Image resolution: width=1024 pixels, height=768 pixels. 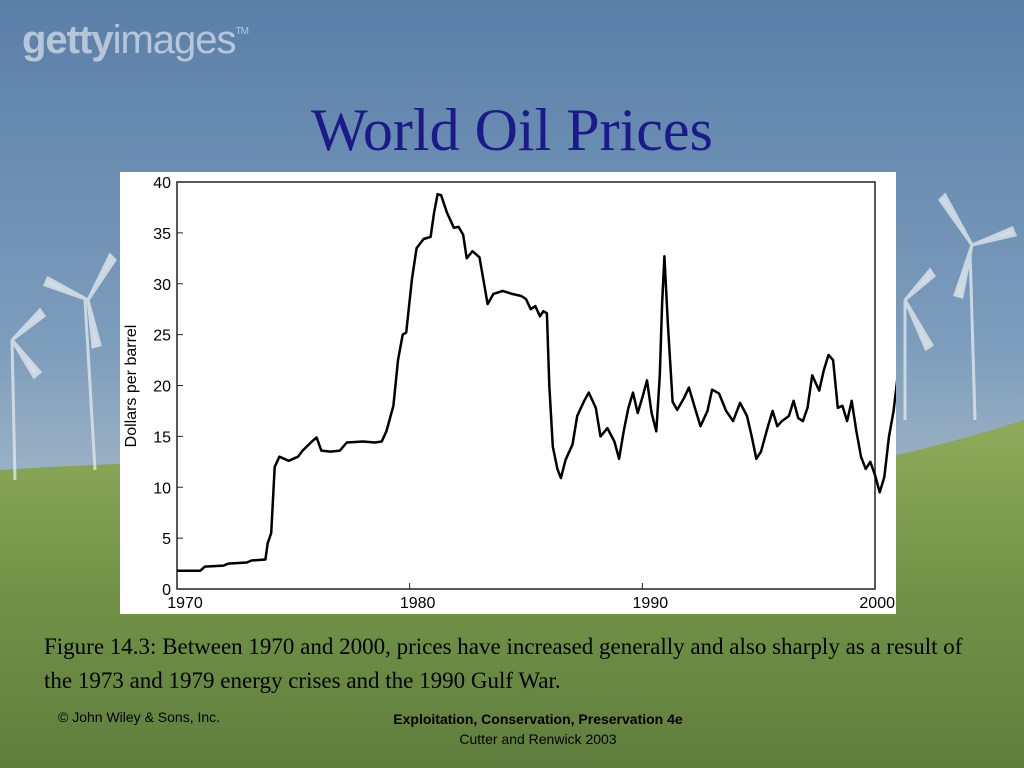 I want to click on book-authors: Cutter and Renwick 2003, so click(x=538, y=739).